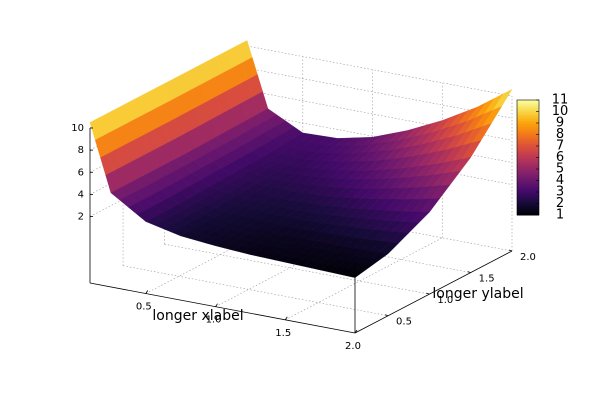 The width and height of the screenshot is (600, 400). I want to click on colorbar-tick-label: 8, so click(560, 134).